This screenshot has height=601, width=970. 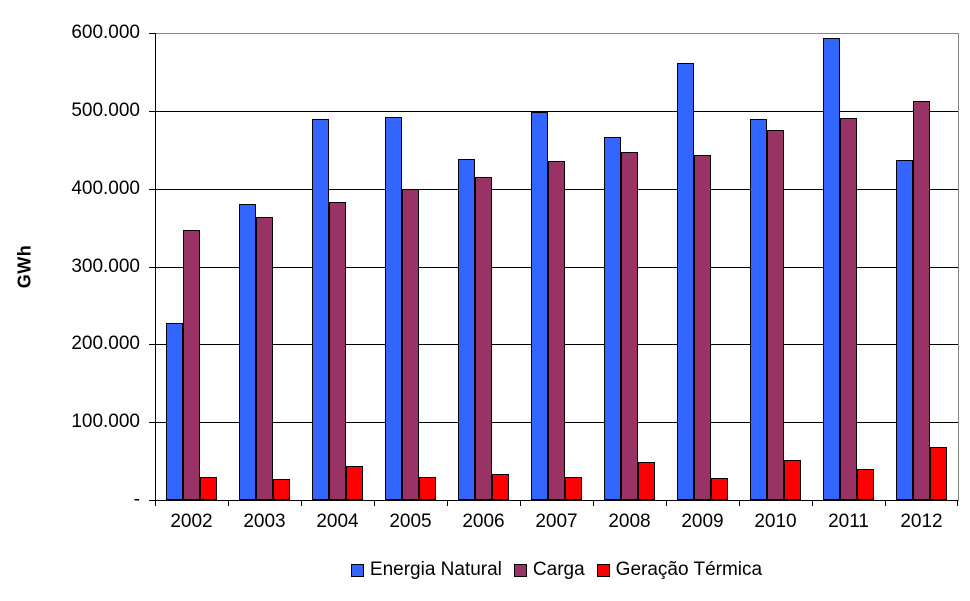 I want to click on bar-energia-natural-2008, so click(x=612, y=318).